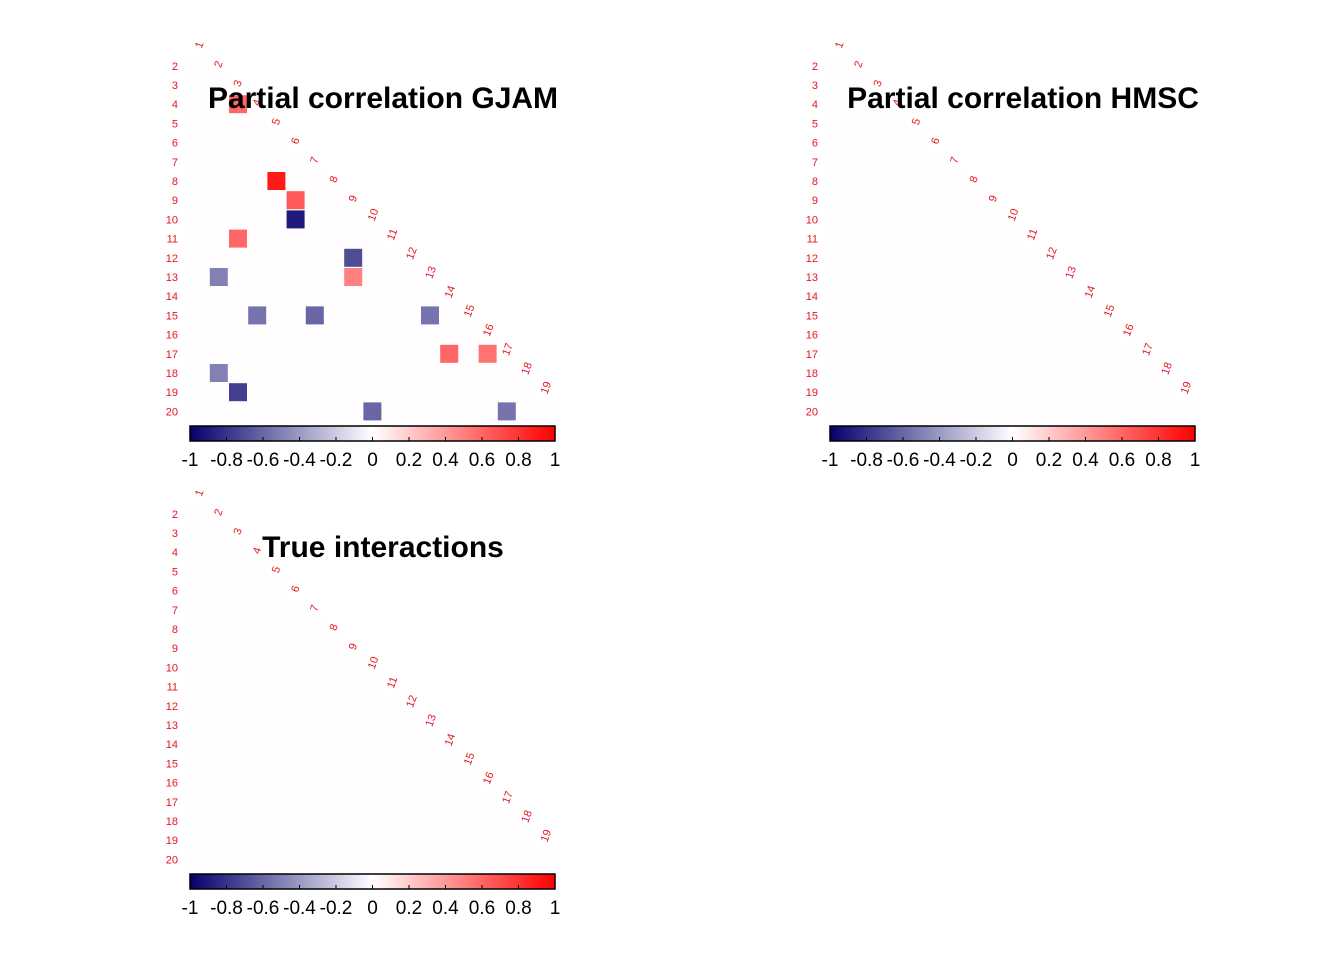 This screenshot has height=960, width=1344. I want to click on col-label: 13, so click(431, 721).